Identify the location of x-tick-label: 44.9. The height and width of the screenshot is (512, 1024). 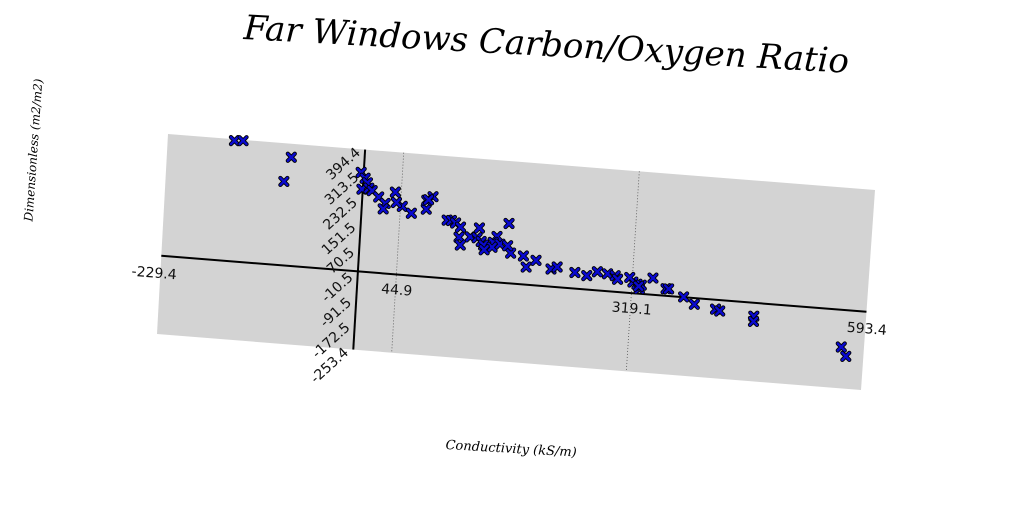
(397, 290).